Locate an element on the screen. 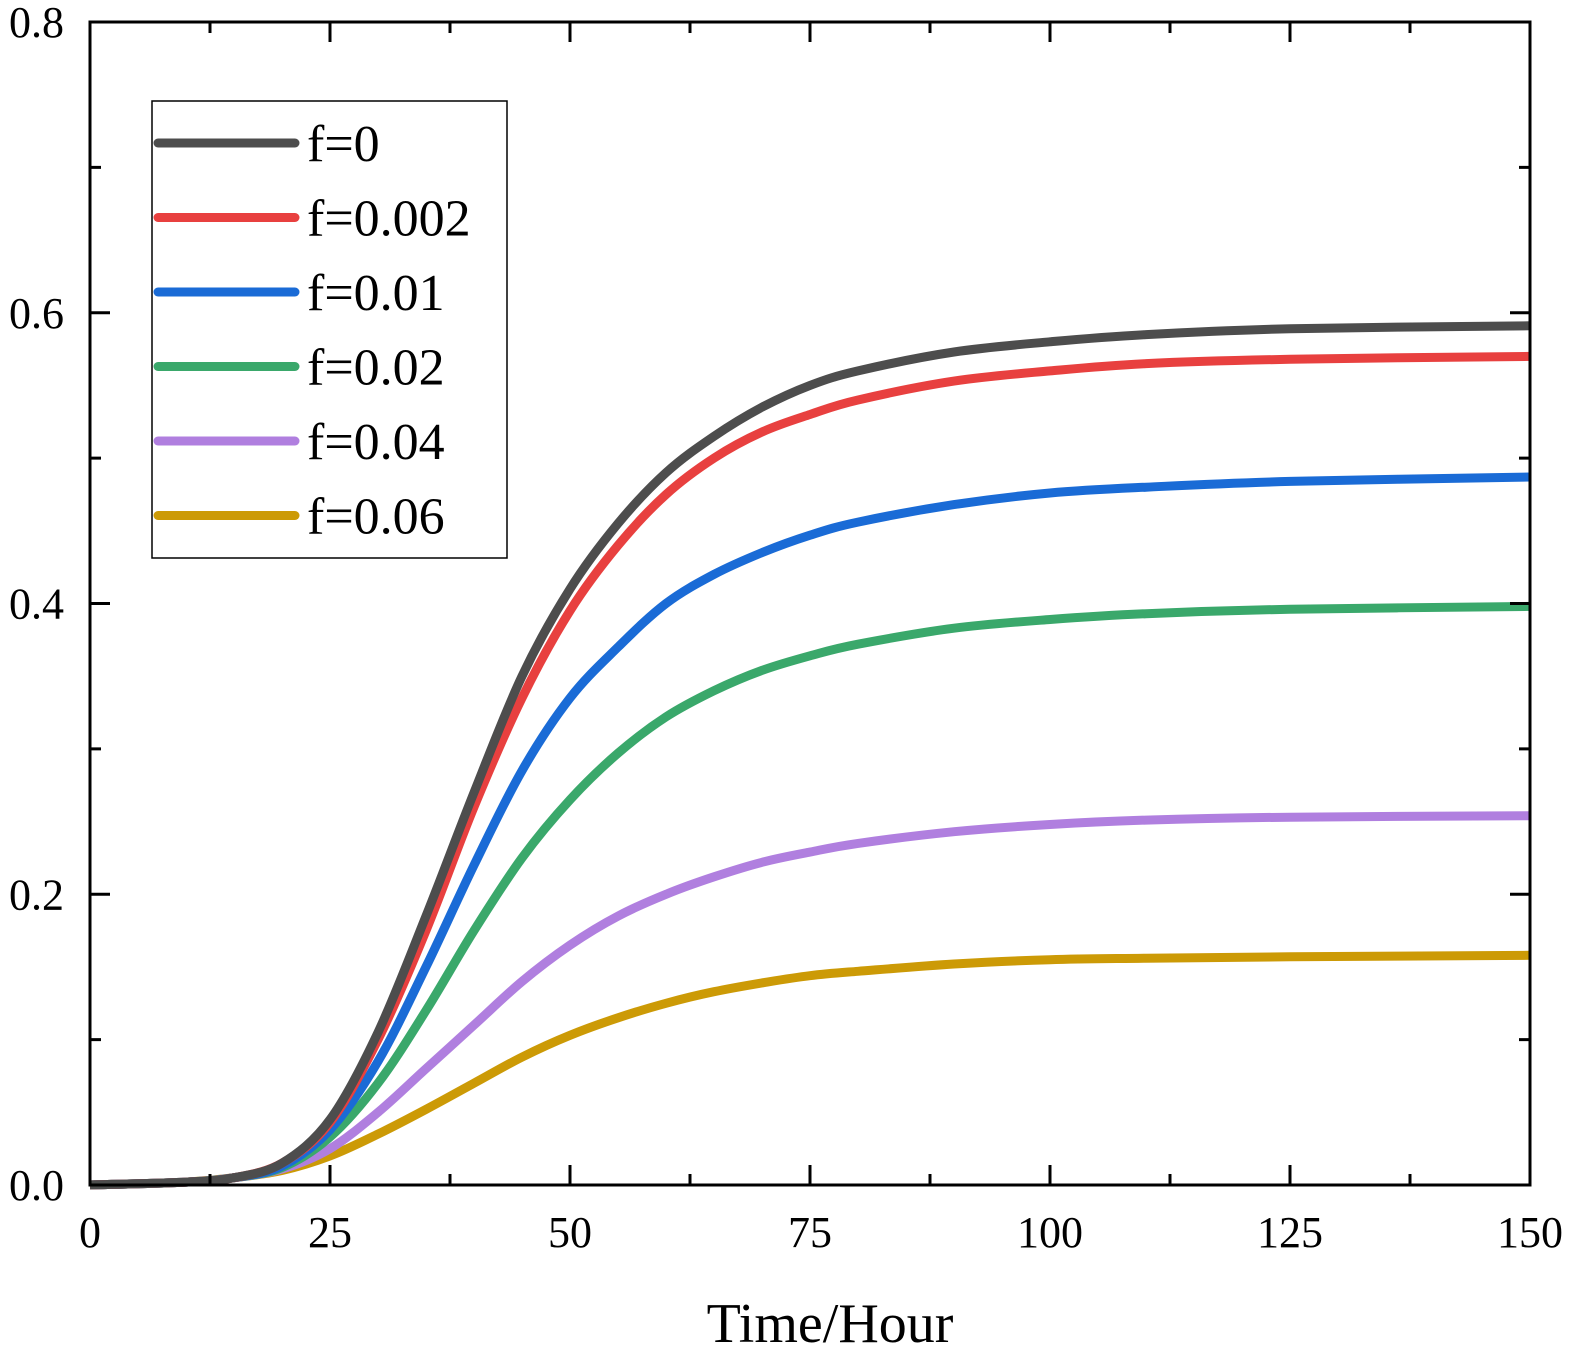 The image size is (1575, 1356). x-tick-label: 0 is located at coordinates (90, 1232).